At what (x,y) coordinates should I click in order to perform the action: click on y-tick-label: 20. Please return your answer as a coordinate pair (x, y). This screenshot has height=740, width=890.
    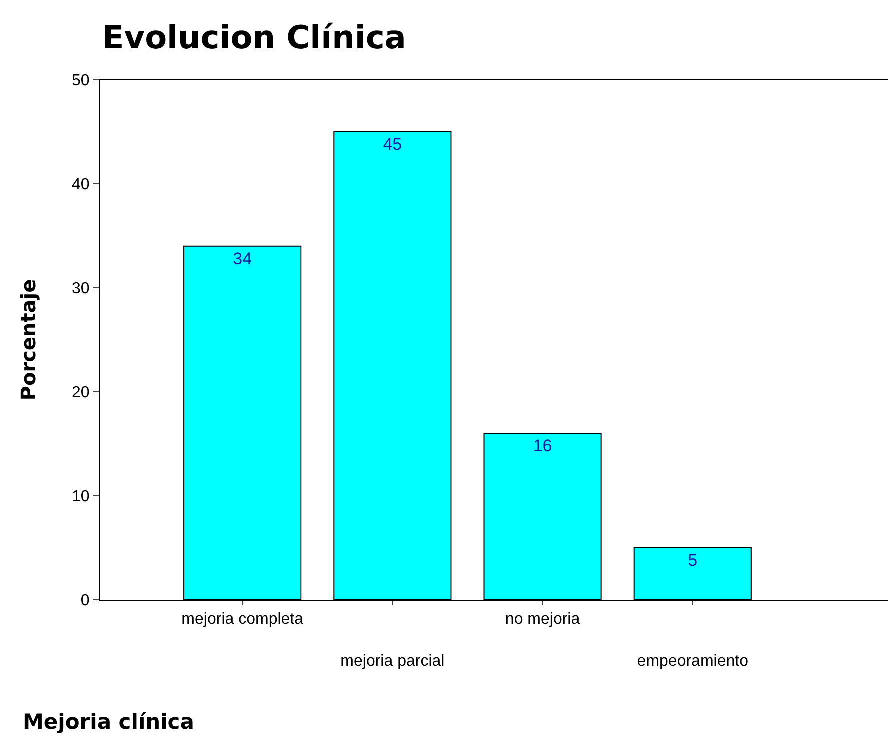
    Looking at the image, I should click on (81, 393).